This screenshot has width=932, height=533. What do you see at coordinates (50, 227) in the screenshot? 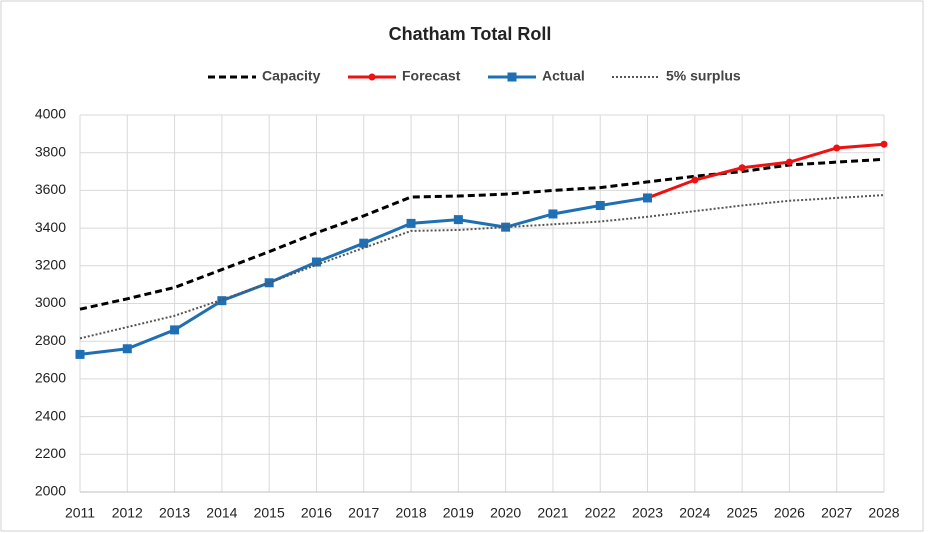
I see `y-tick-label: 3400` at bounding box center [50, 227].